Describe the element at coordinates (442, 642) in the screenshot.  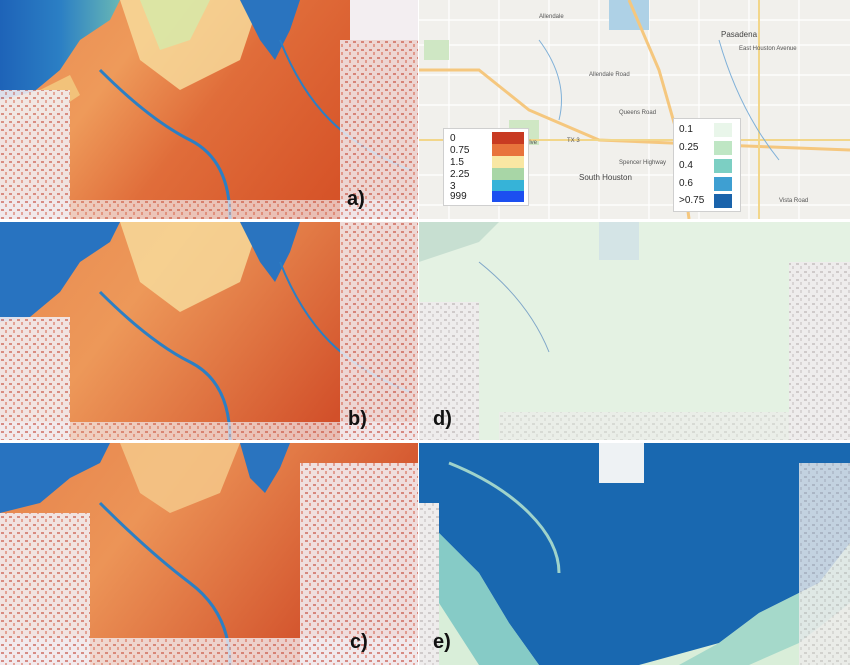
I see `panel-label-e: e)` at that location.